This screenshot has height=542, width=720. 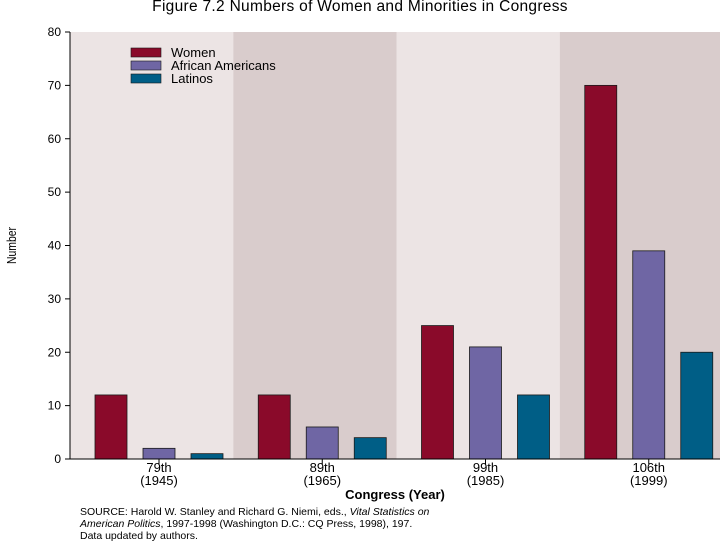 I want to click on y-axis-title: Number, so click(x=12, y=245).